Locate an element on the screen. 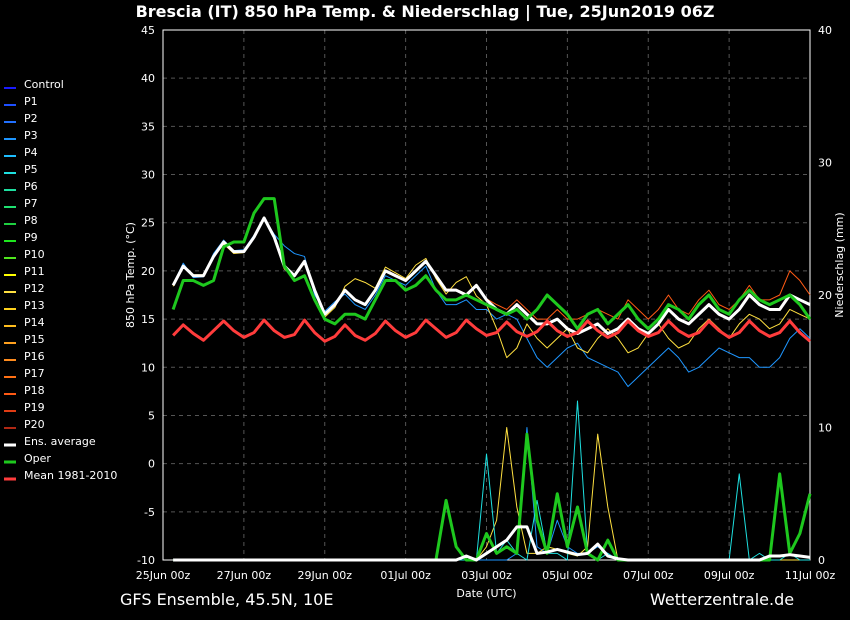  y-tick-label-left: 20 is located at coordinates (148, 271).